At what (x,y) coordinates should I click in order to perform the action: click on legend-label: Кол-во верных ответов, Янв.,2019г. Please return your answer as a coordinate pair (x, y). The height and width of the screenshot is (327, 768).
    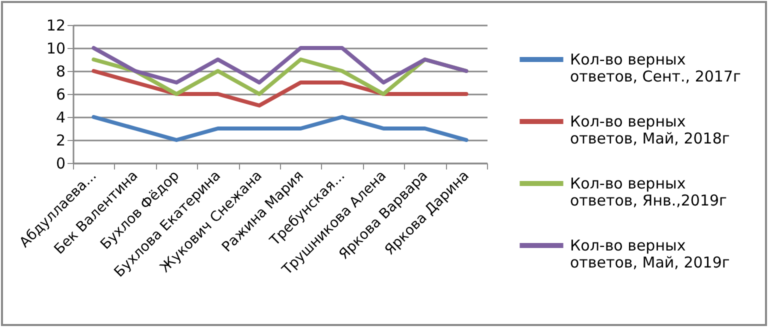
    Looking at the image, I should click on (649, 192).